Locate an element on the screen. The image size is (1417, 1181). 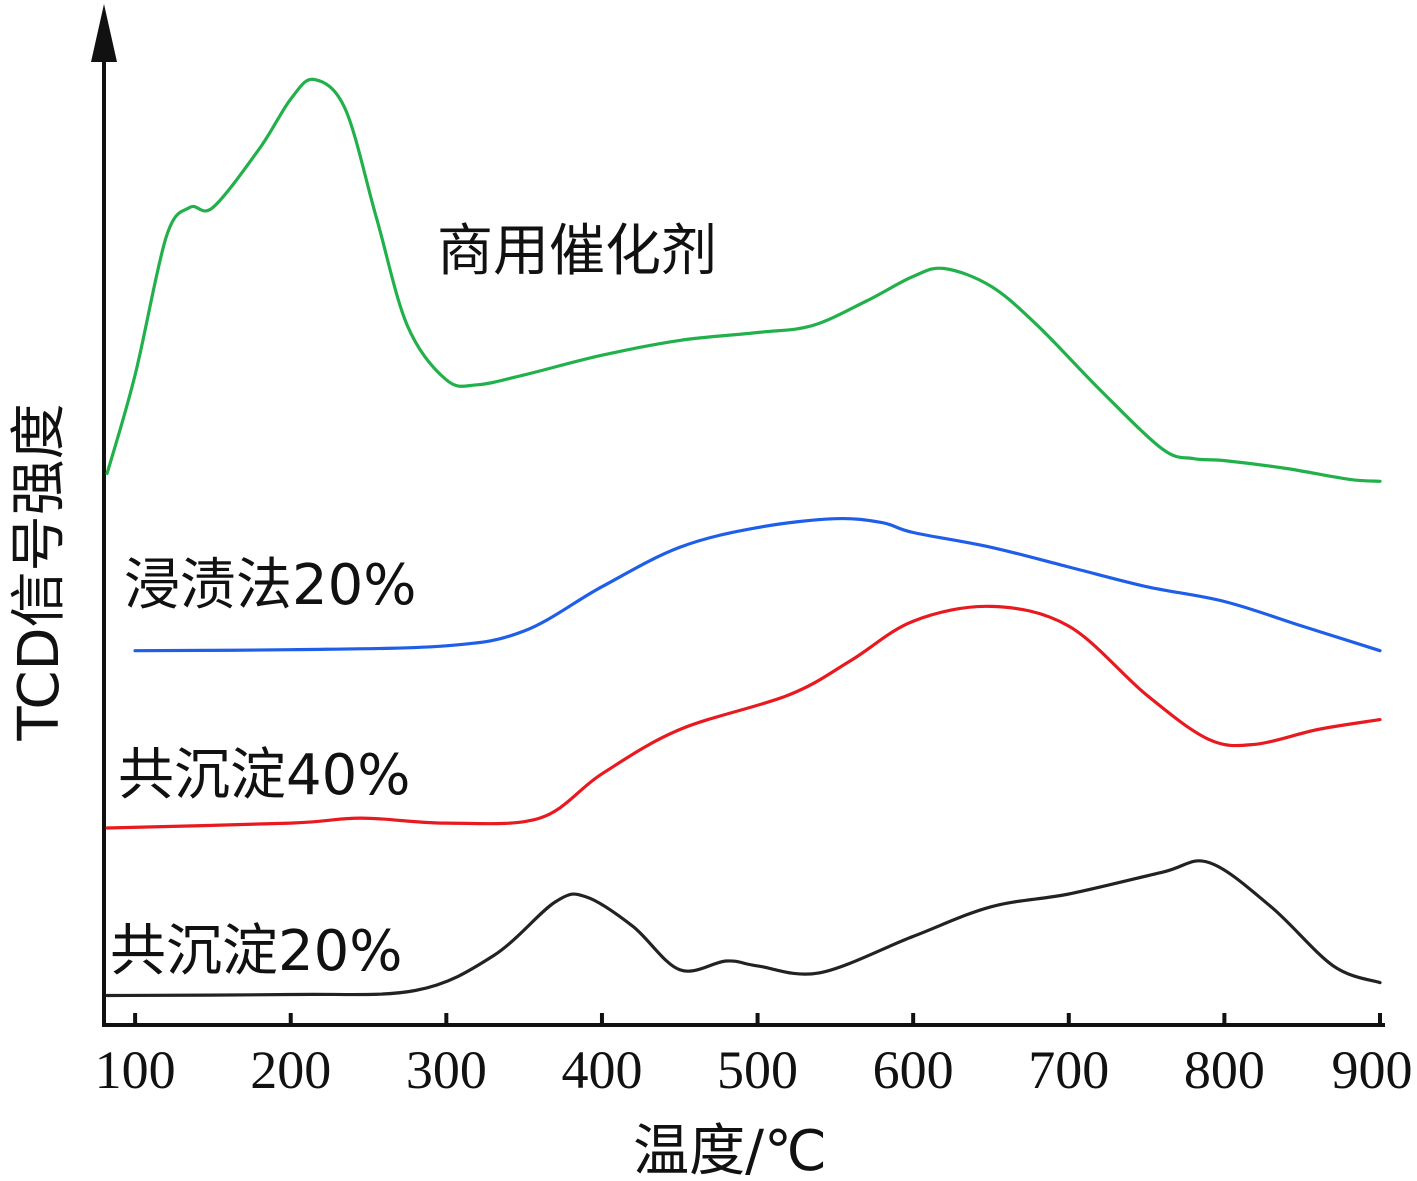
x-tick-label: 200 is located at coordinates (290, 1070).